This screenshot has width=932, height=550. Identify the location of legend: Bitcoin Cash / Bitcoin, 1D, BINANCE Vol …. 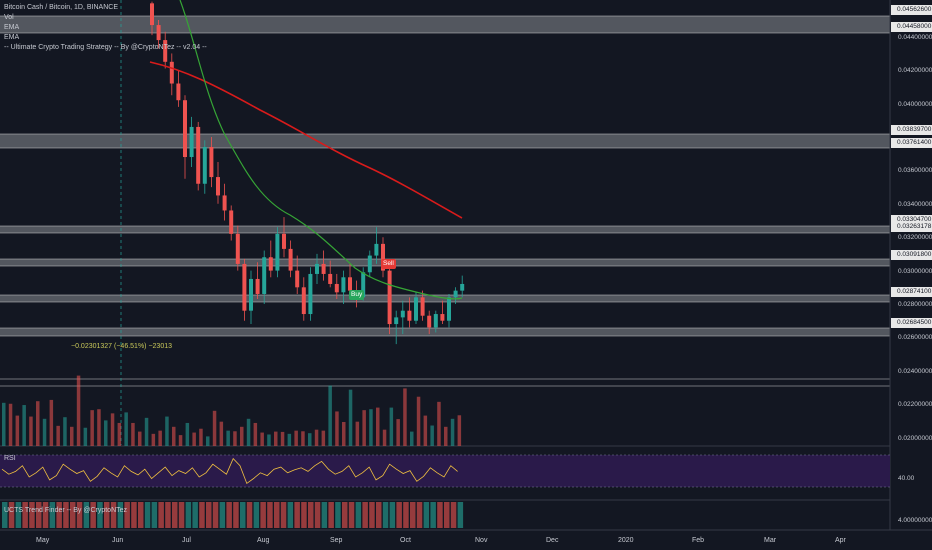
(105, 28).